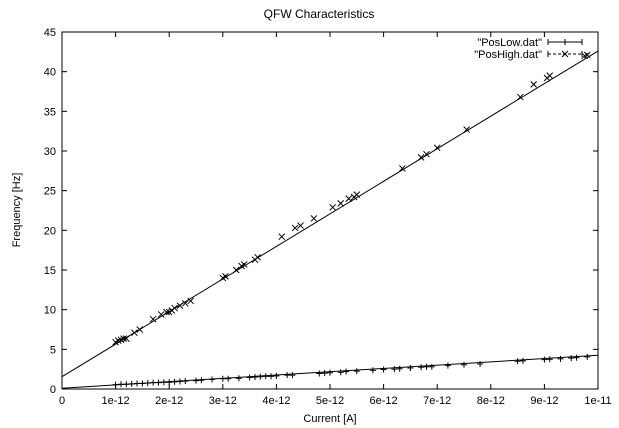 Image resolution: width=619 pixels, height=428 pixels. I want to click on x-tick-label: 8e-12, so click(491, 401).